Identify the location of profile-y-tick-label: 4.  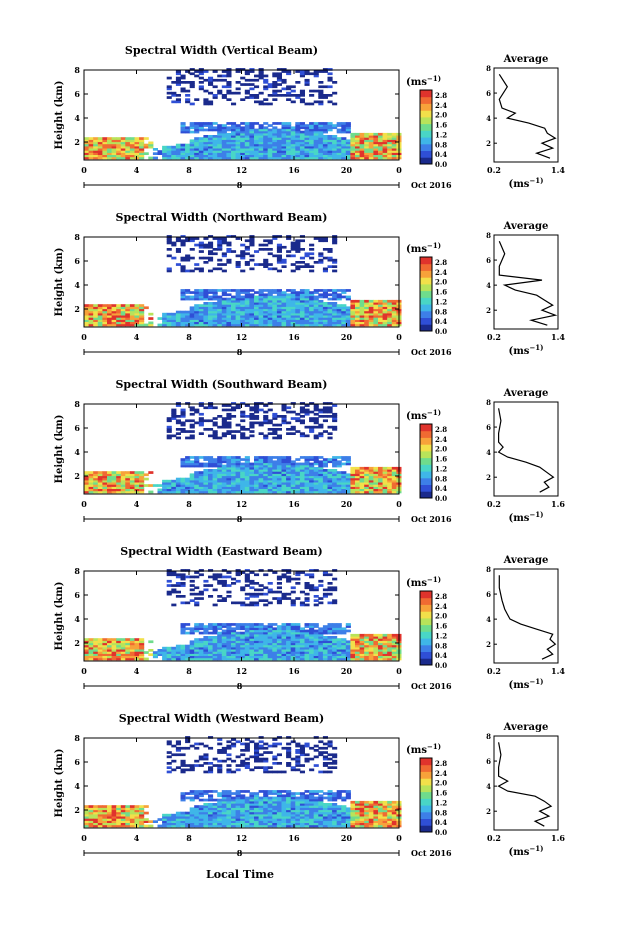
(488, 452).